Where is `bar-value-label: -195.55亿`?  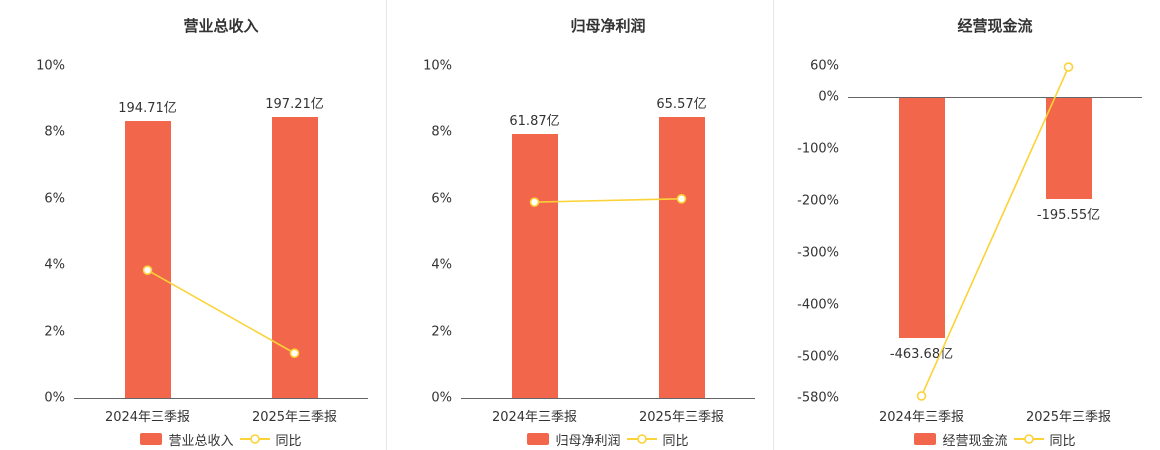 bar-value-label: -195.55亿 is located at coordinates (1068, 215).